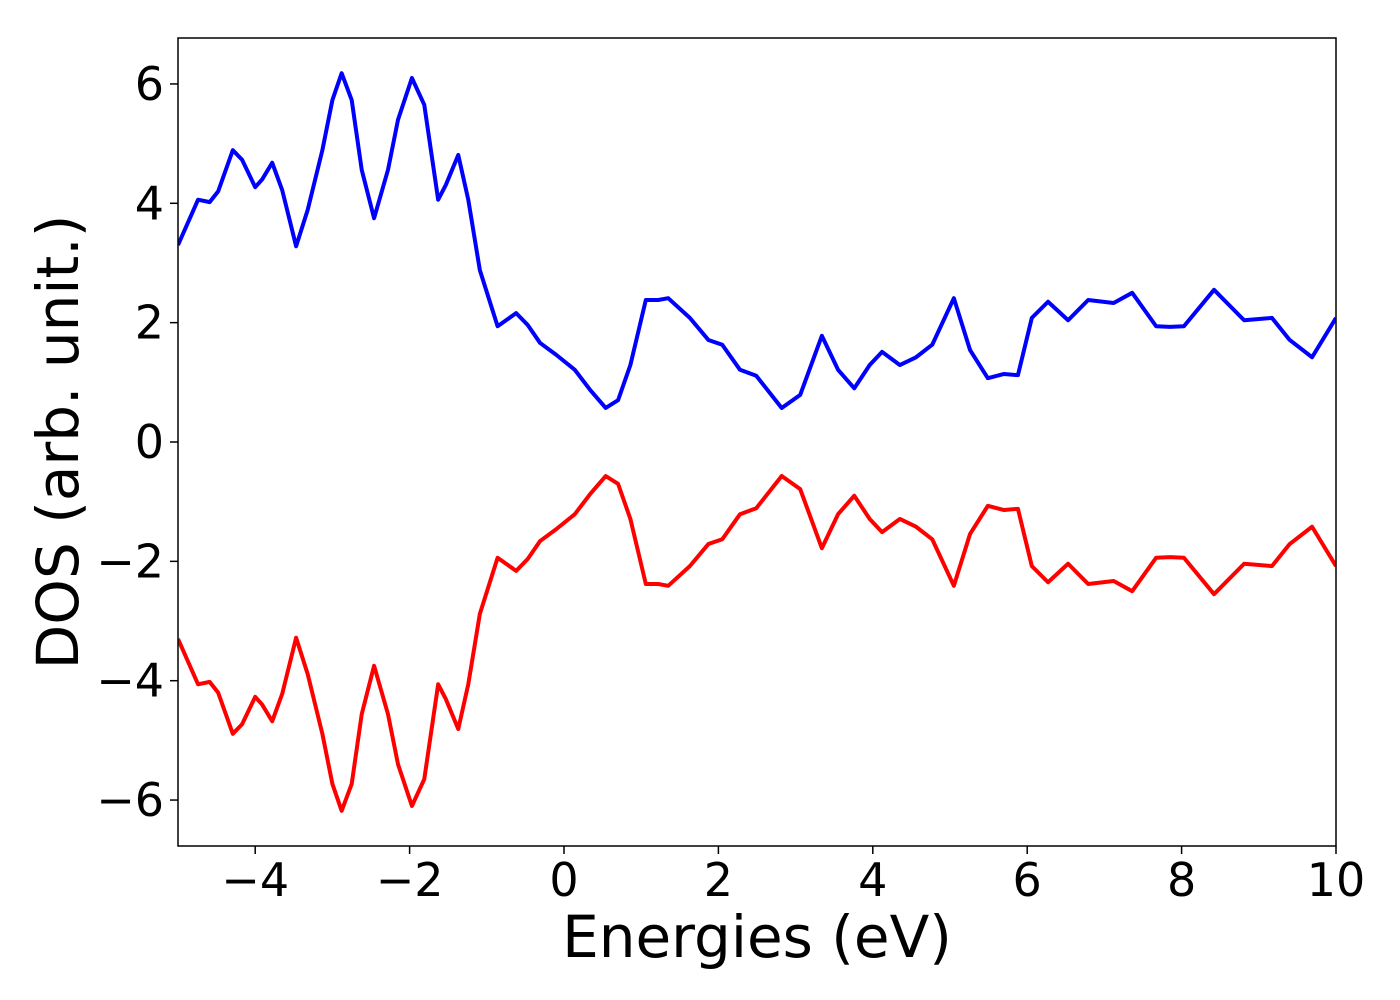 The image size is (1400, 1000). What do you see at coordinates (872, 880) in the screenshot?
I see `x-tick-label: 4` at bounding box center [872, 880].